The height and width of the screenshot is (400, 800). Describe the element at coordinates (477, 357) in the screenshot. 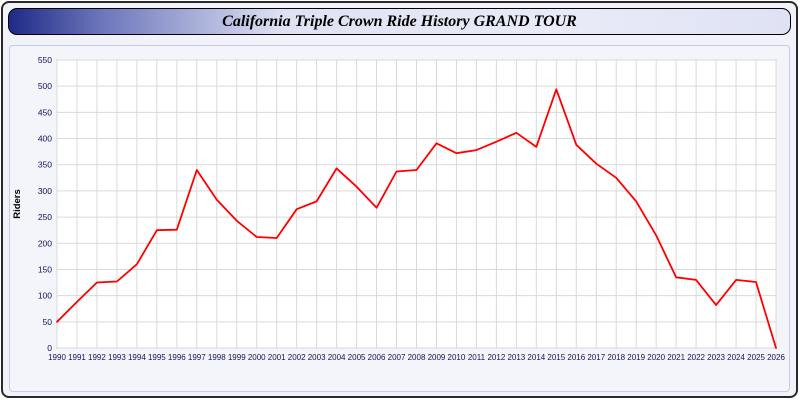

I see `x-axis-tick-label: 2011` at that location.